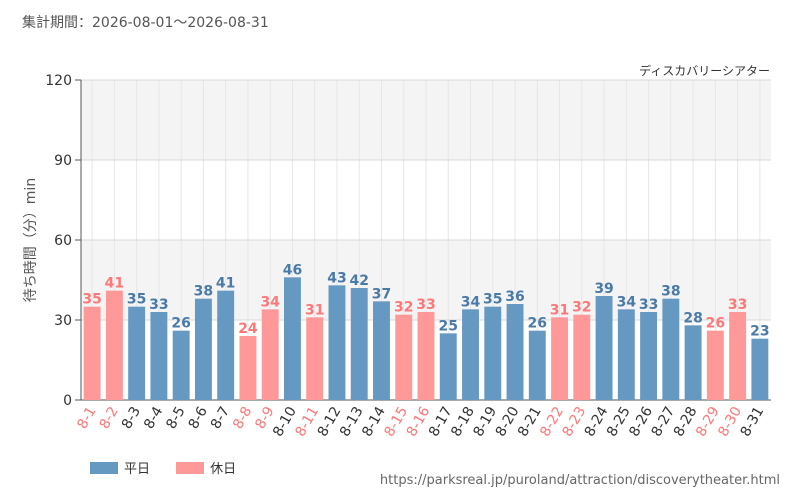 This screenshot has width=800, height=500. I want to click on bar-value-label: 39, so click(603, 289).